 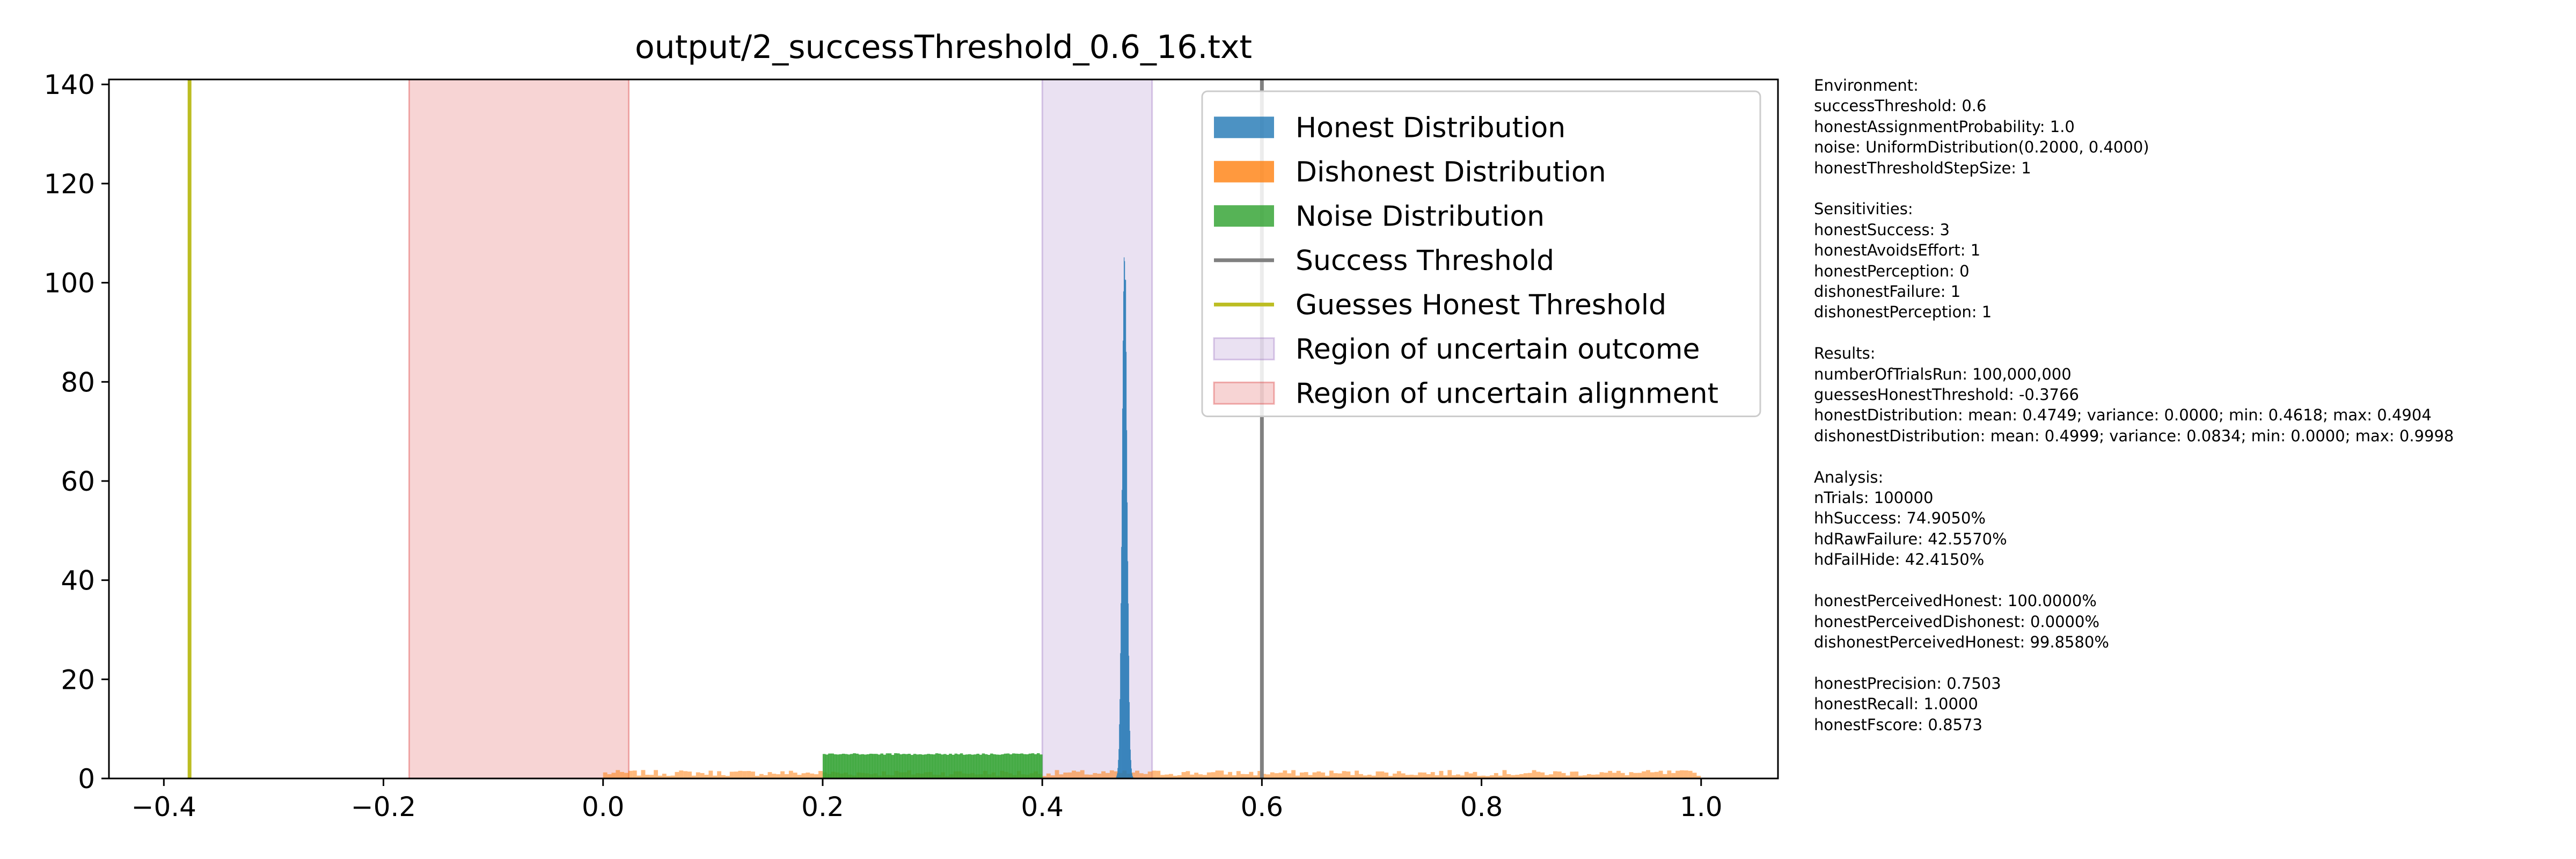 What do you see at coordinates (1956, 621) in the screenshot?
I see `stats-line: honestPerceivedDishonest: 0.0000%` at bounding box center [1956, 621].